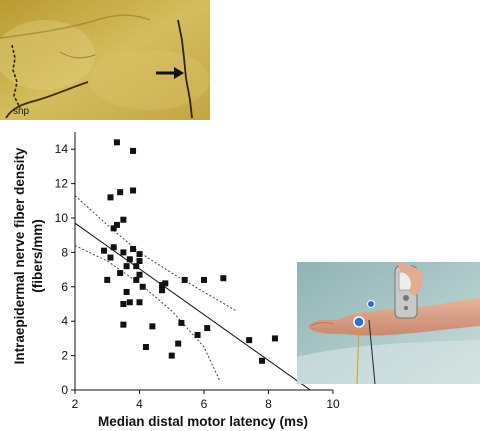 This screenshot has height=431, width=480. What do you see at coordinates (105, 60) in the screenshot?
I see `skin-biopsy-micrograph: snp` at bounding box center [105, 60].